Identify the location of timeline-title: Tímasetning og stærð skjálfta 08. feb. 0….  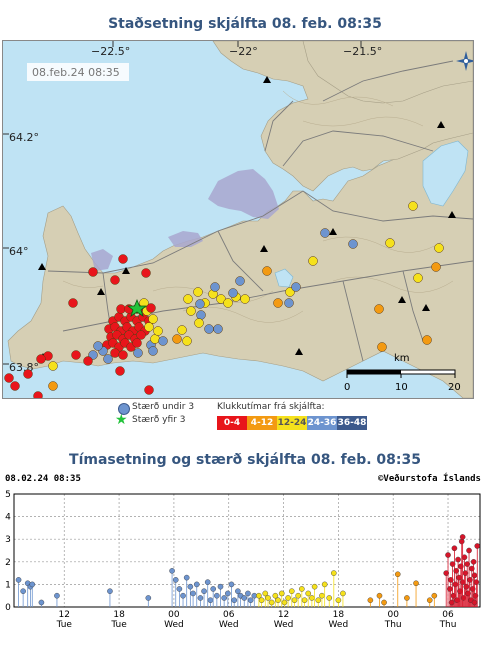
(245, 460).